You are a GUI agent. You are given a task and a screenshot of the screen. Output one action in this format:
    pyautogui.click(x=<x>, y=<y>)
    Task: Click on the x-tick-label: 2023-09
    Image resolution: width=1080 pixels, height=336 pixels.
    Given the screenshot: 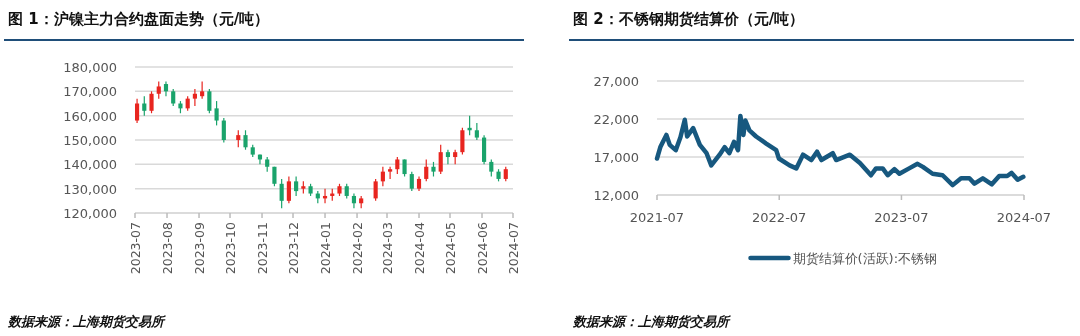 What is the action you would take?
    pyautogui.click(x=200, y=248)
    